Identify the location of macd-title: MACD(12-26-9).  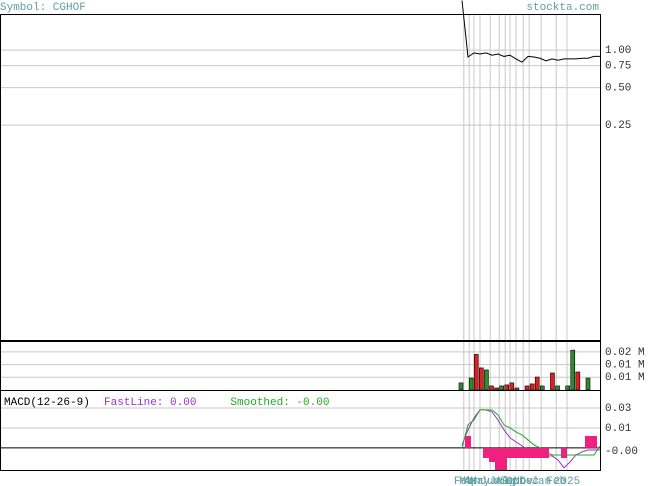
(47, 403).